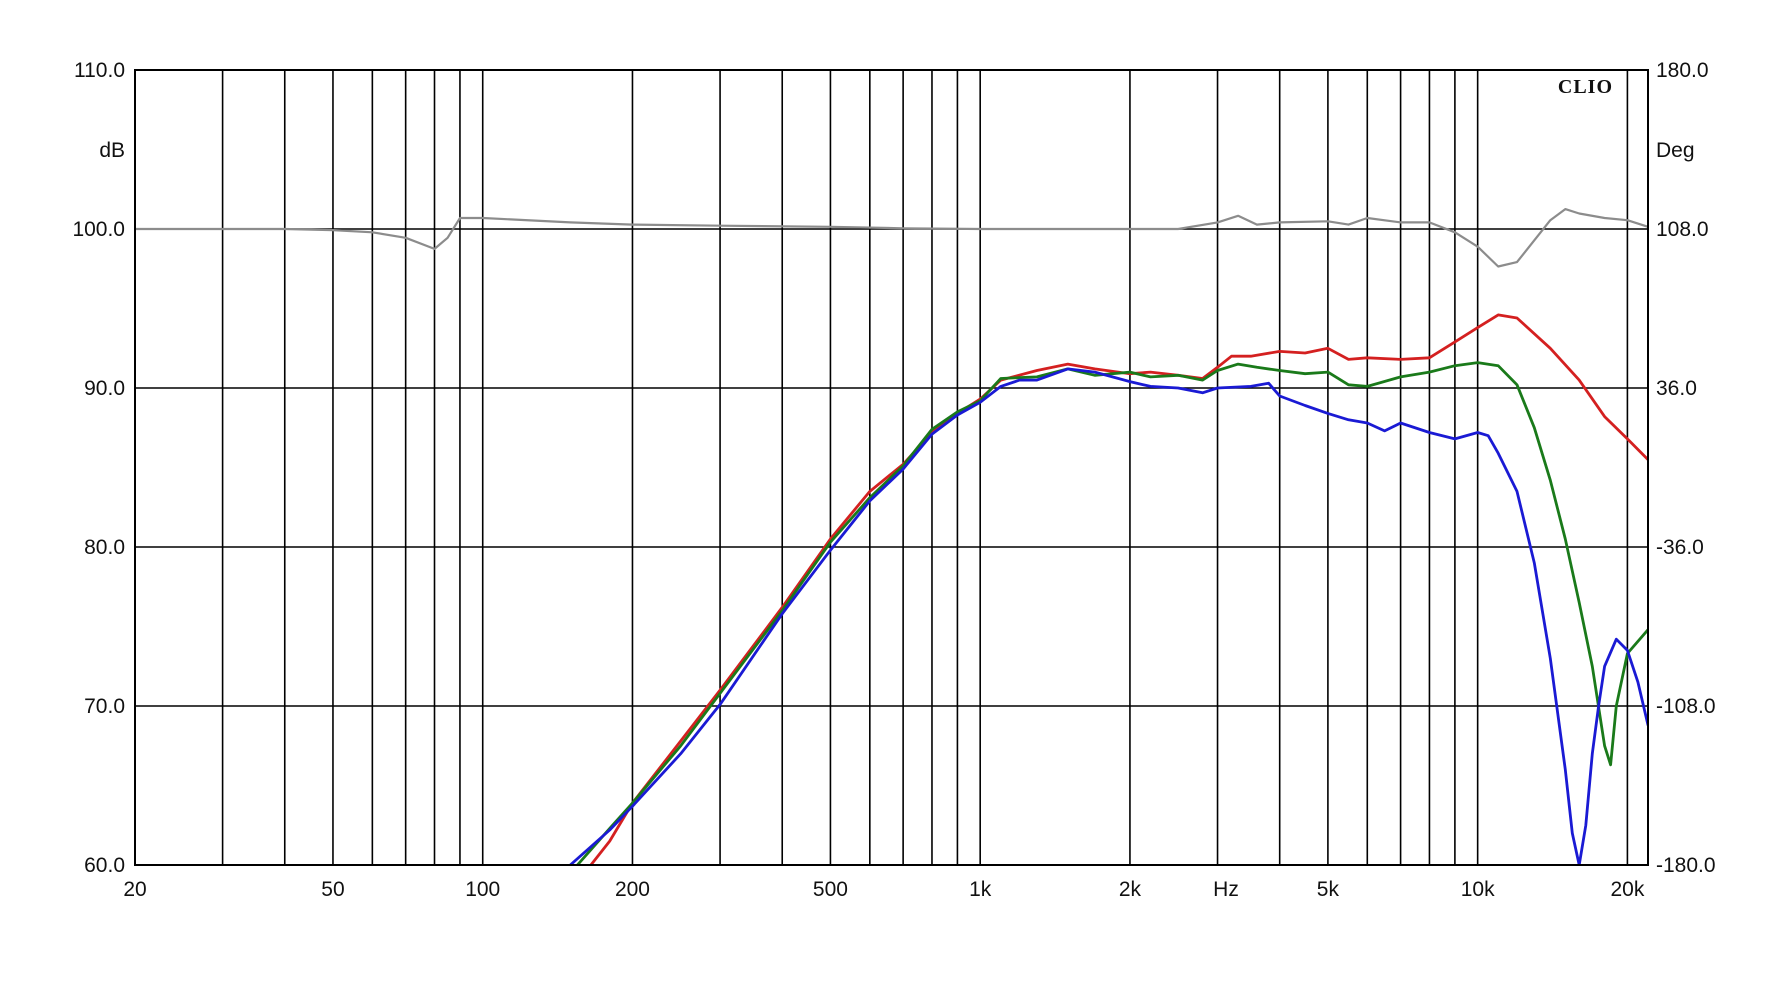 The height and width of the screenshot is (1001, 1772). I want to click on y-tick-label: 110.0, so click(99, 70).